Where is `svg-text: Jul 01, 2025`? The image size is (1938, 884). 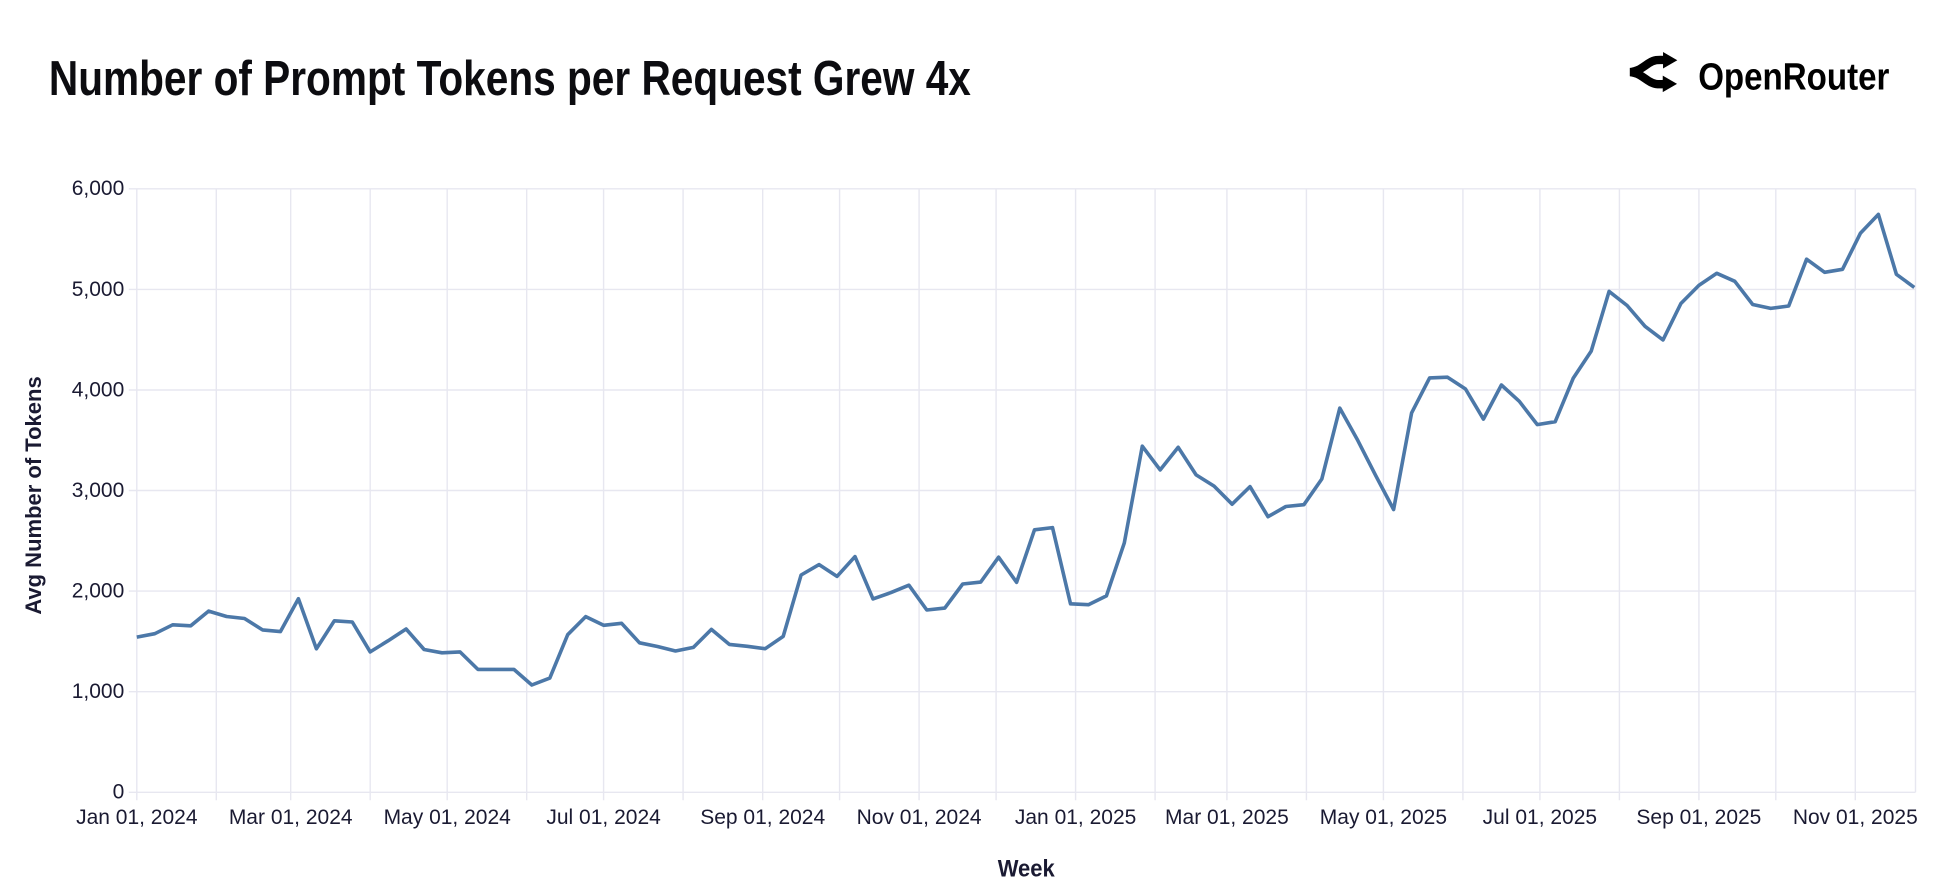
svg-text: Jul 01, 2025 is located at coordinates (1540, 817).